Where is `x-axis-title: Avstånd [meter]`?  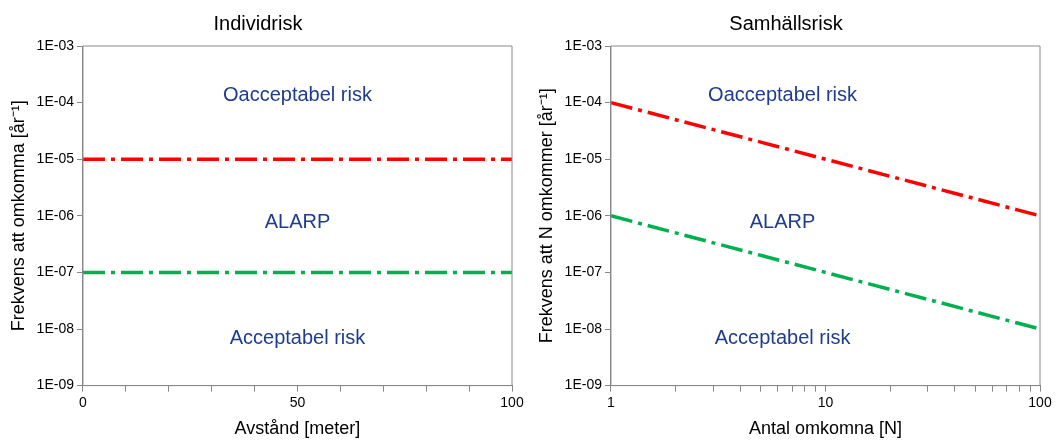 x-axis-title: Avstånd [meter] is located at coordinates (297, 428).